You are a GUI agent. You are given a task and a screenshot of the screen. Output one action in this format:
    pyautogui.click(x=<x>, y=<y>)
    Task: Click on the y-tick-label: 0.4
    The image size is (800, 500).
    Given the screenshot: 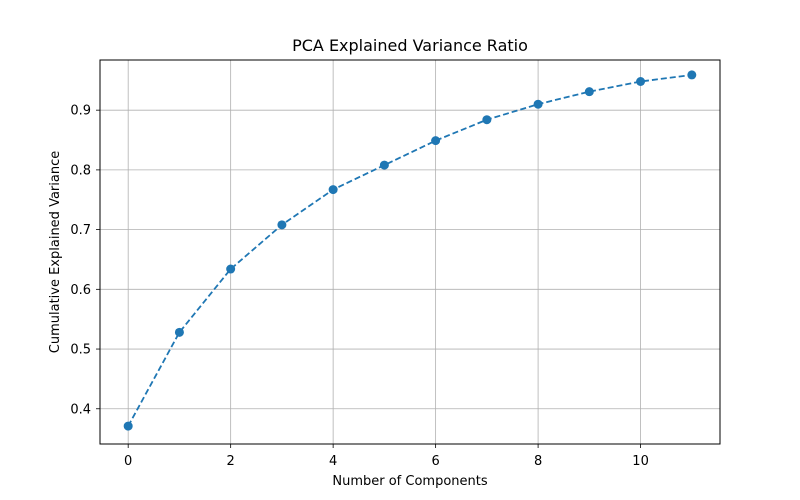 What is the action you would take?
    pyautogui.click(x=80, y=409)
    